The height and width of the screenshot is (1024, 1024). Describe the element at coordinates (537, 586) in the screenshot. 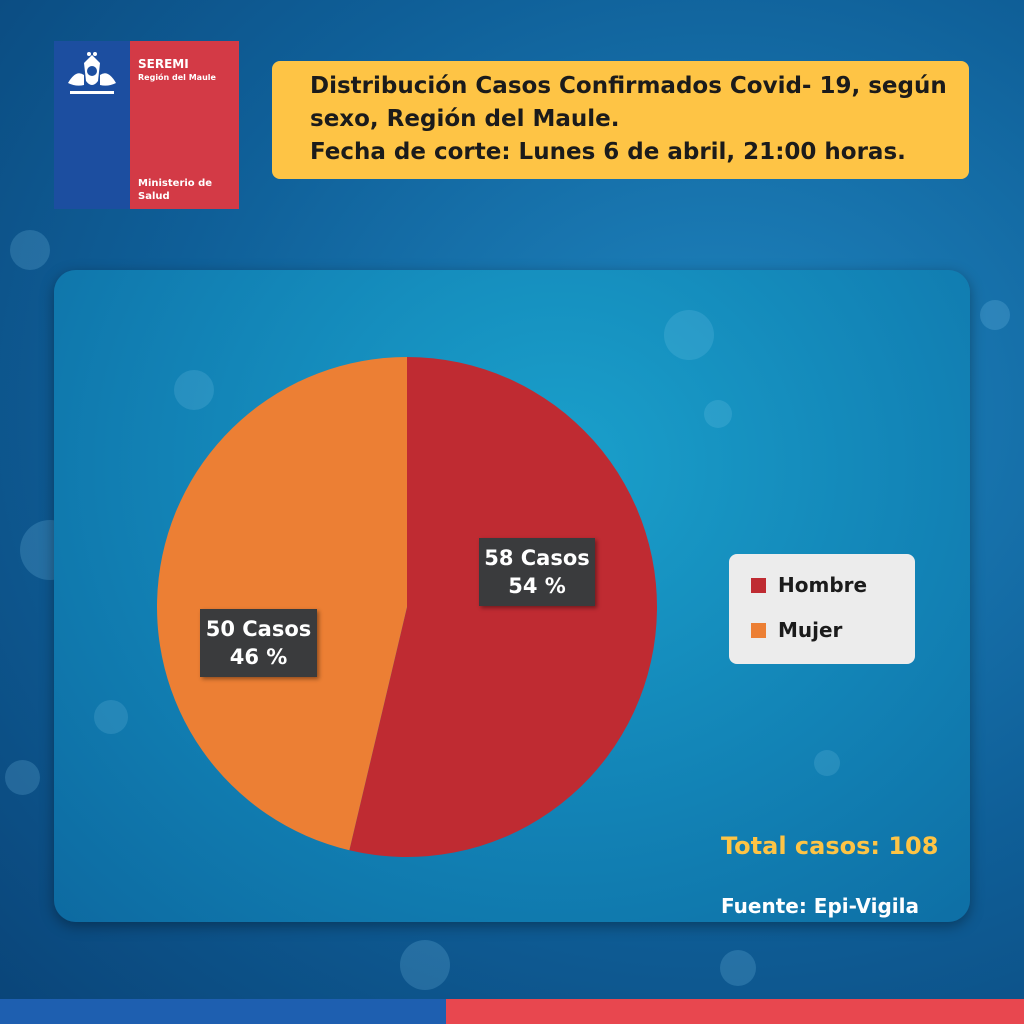

I see `slice-label-hombre-percent: 54 %` at that location.